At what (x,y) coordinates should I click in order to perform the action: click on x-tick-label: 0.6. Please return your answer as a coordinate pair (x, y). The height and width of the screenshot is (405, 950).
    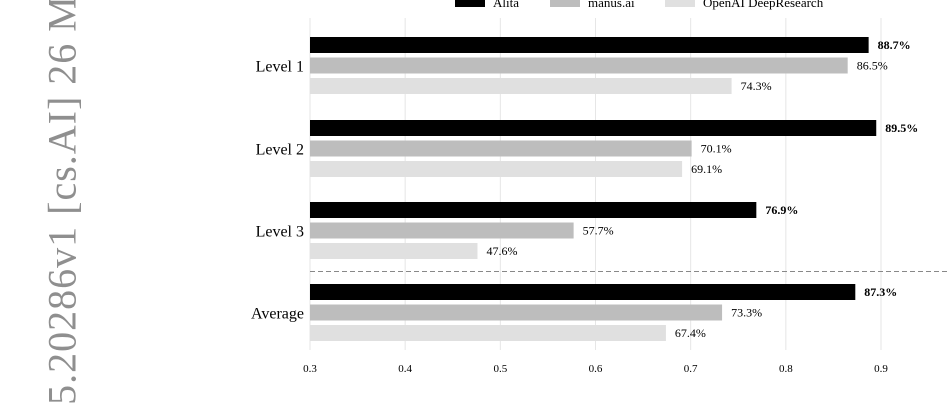
    Looking at the image, I should click on (596, 369).